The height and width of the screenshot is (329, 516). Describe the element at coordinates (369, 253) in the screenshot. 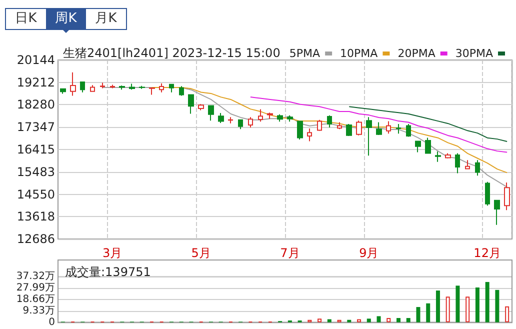

I see `x-tick-label: 9月` at that location.